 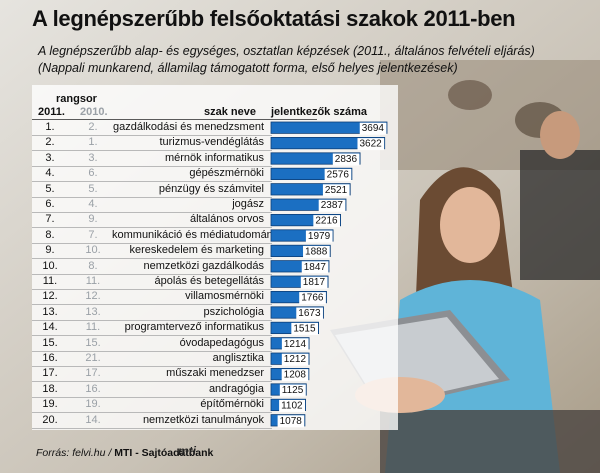 I want to click on category-label-8: kommunikáció és médiatudomány, so click(x=195, y=234).